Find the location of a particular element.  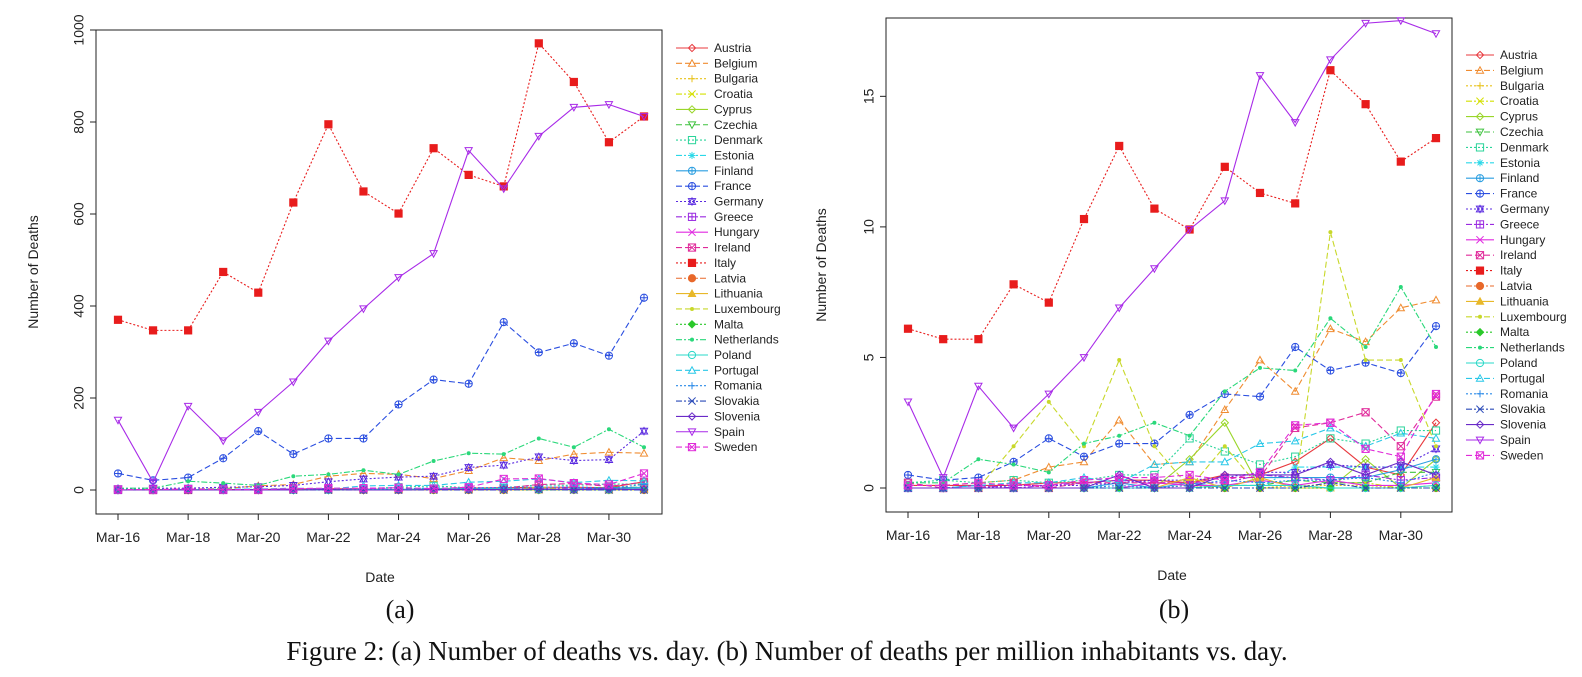

y-tick-label: 0 is located at coordinates (79, 490).